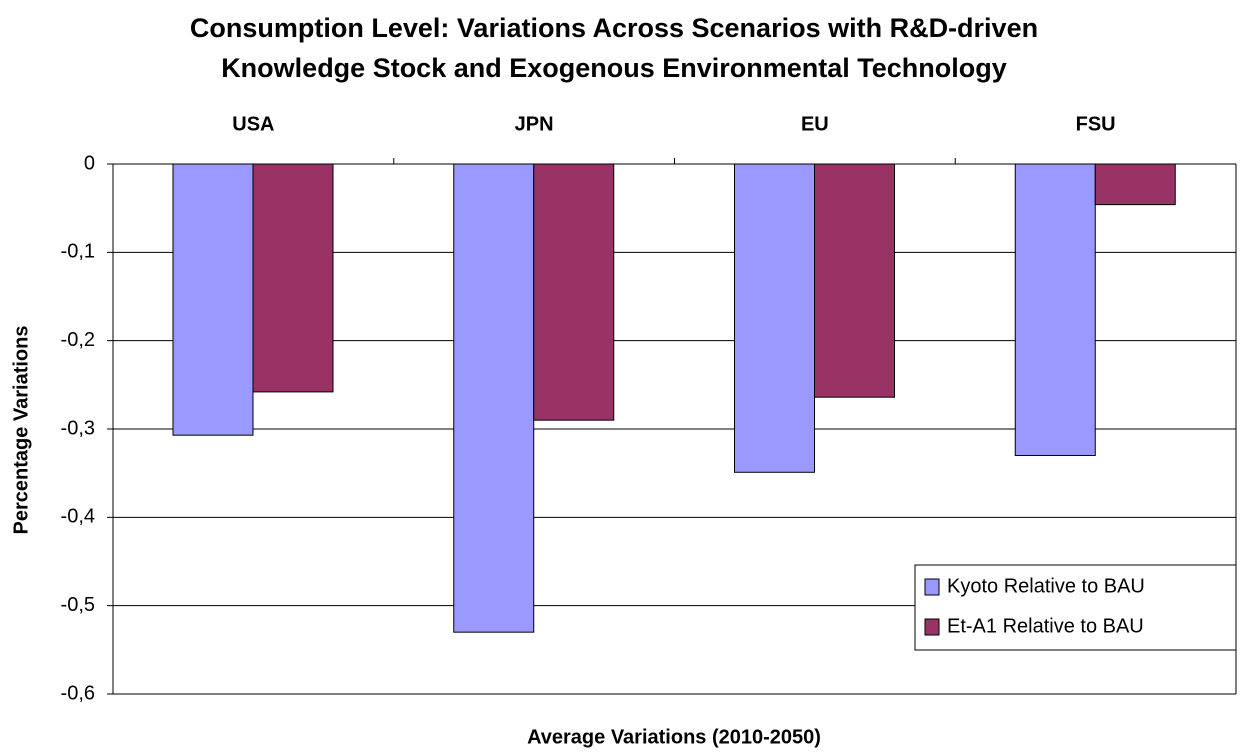 The height and width of the screenshot is (753, 1246). Describe the element at coordinates (78, 517) in the screenshot. I see `y-tick-label: -0,4` at that location.